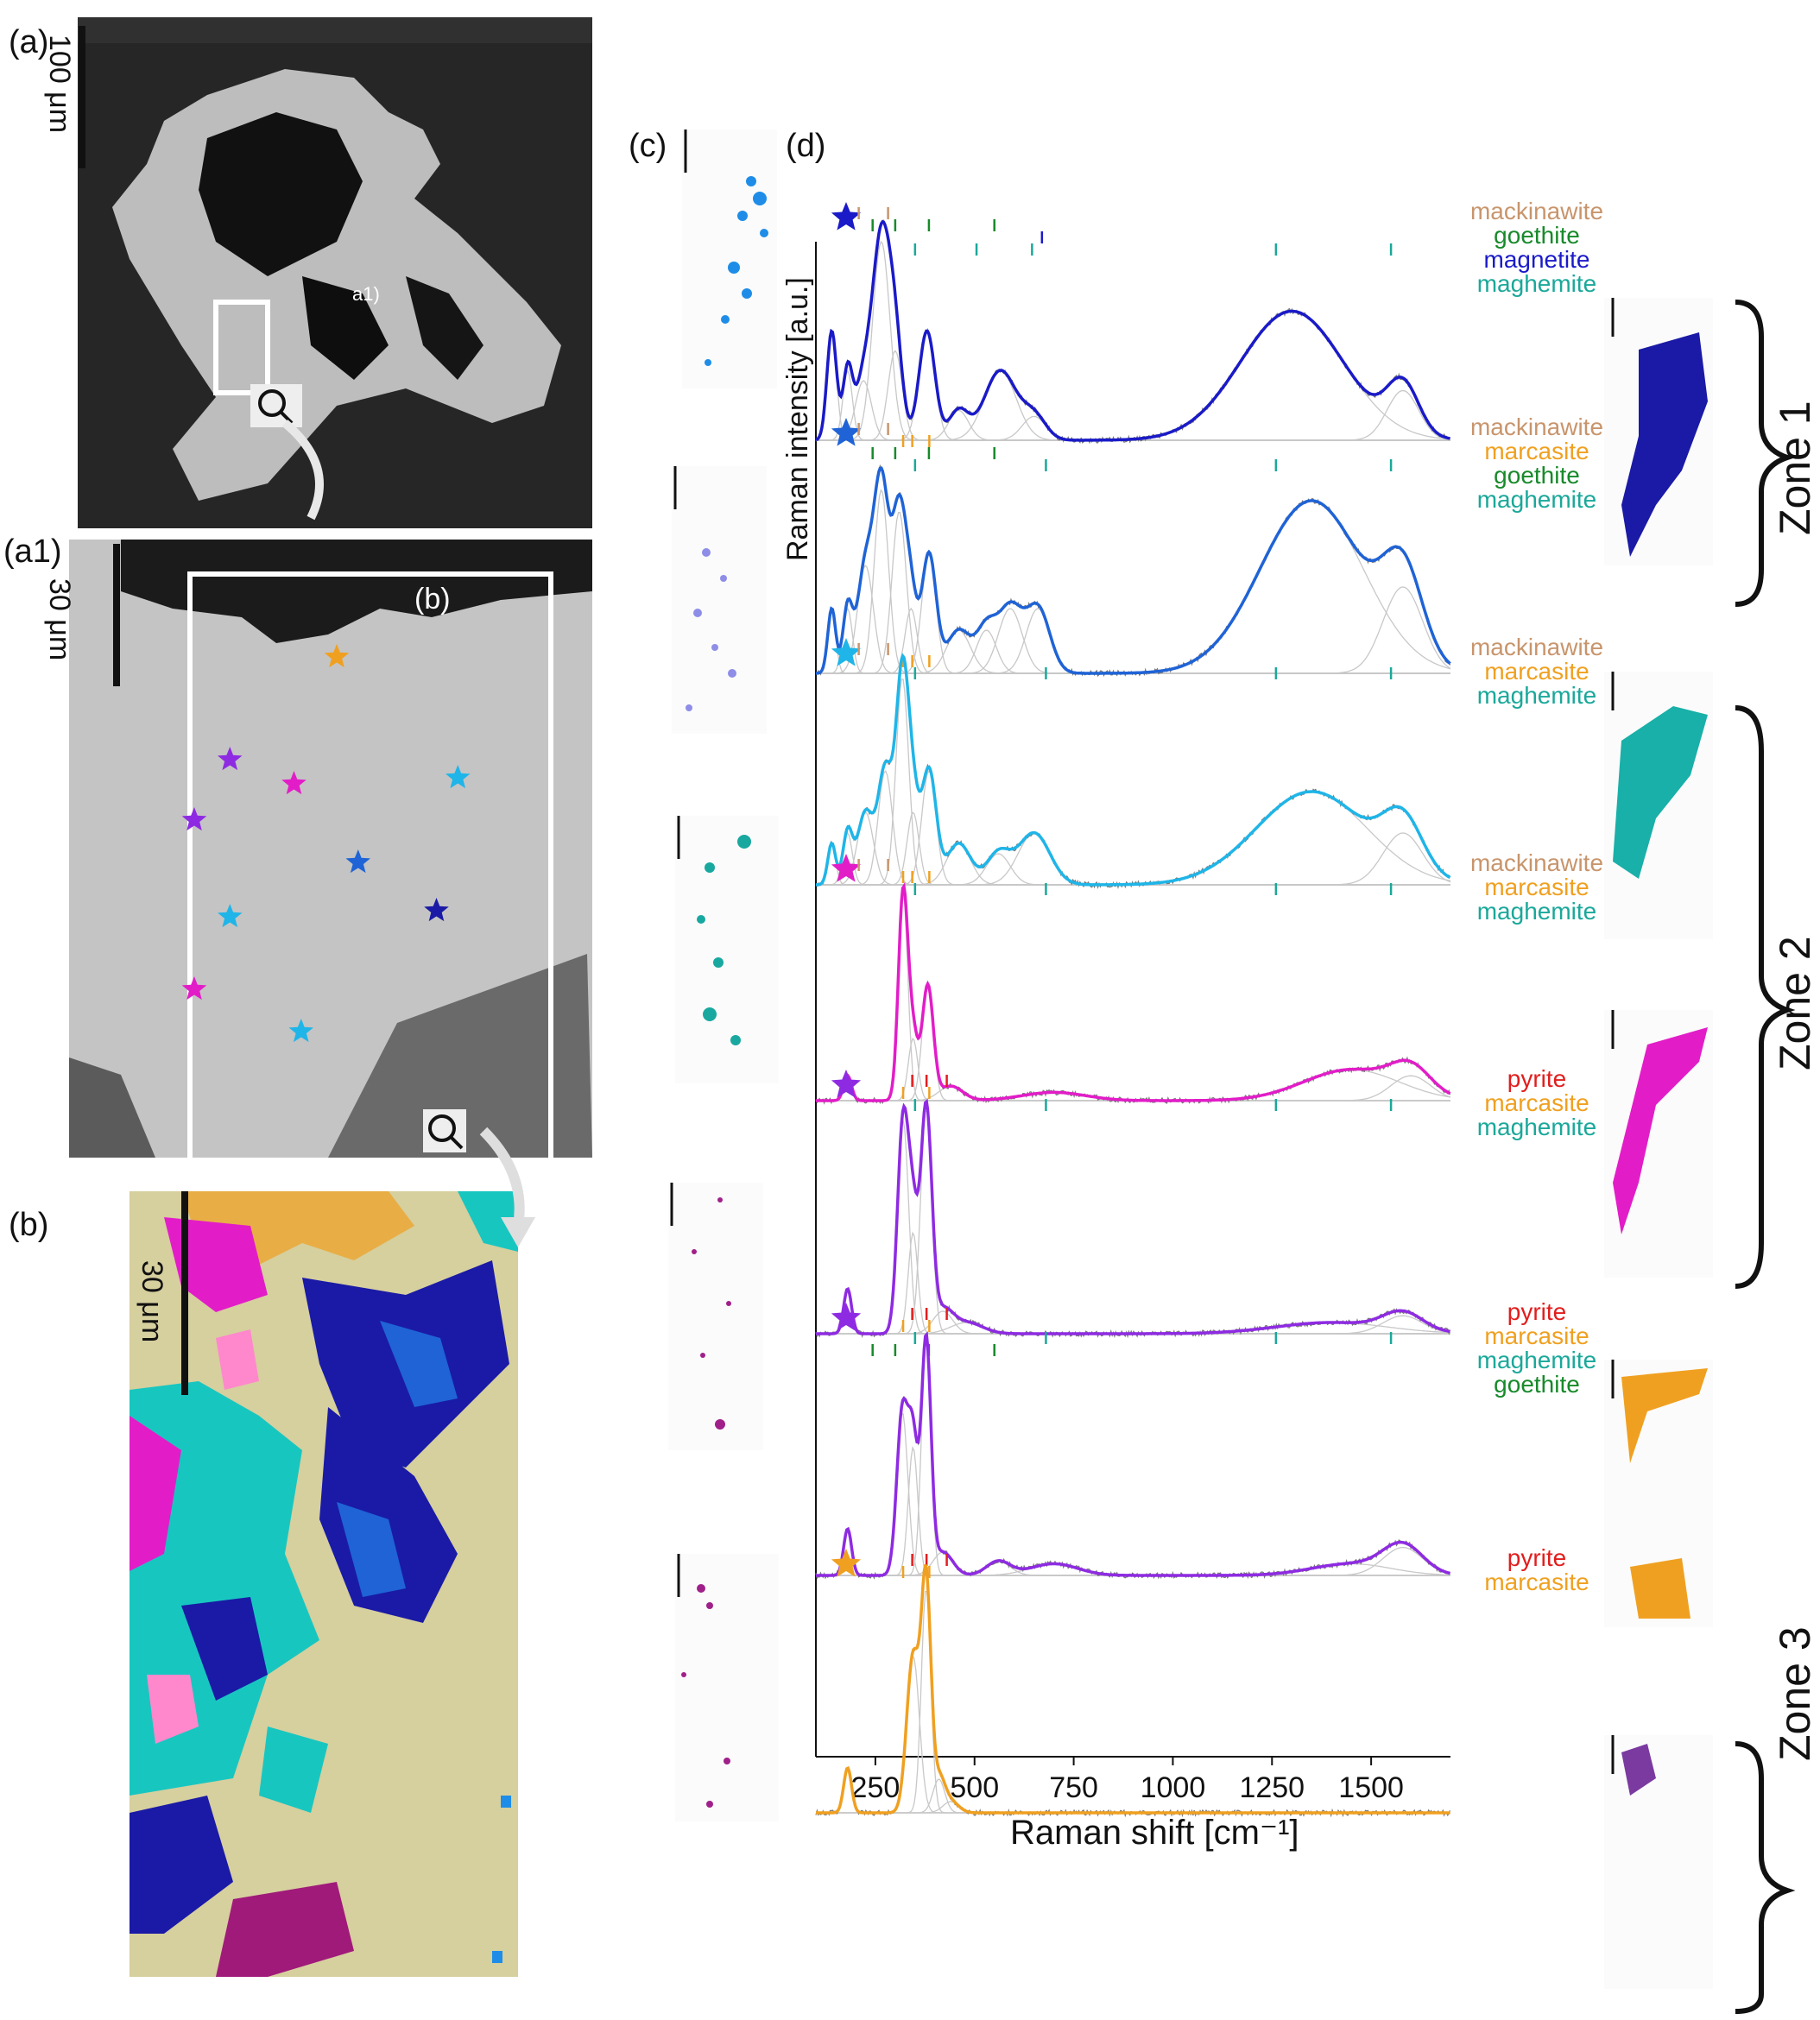 The image size is (1820, 2020). I want to click on spectrum-1-mineral-marcasite: marcasite, so click(1537, 451).